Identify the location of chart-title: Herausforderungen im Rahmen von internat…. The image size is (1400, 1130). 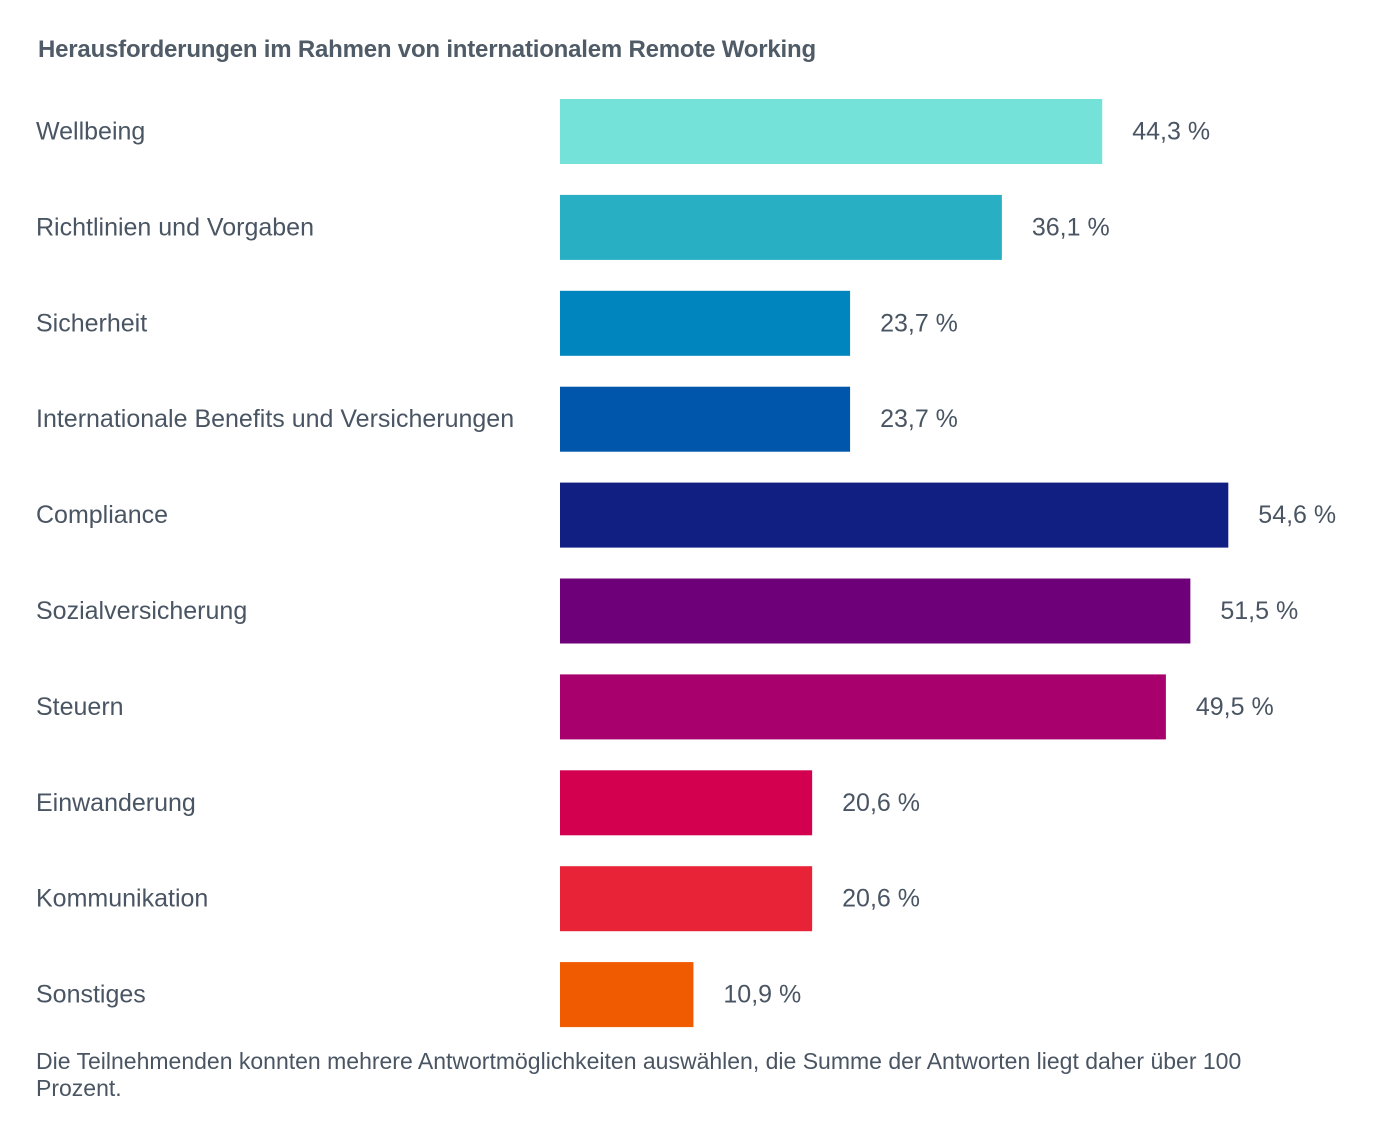
(427, 49).